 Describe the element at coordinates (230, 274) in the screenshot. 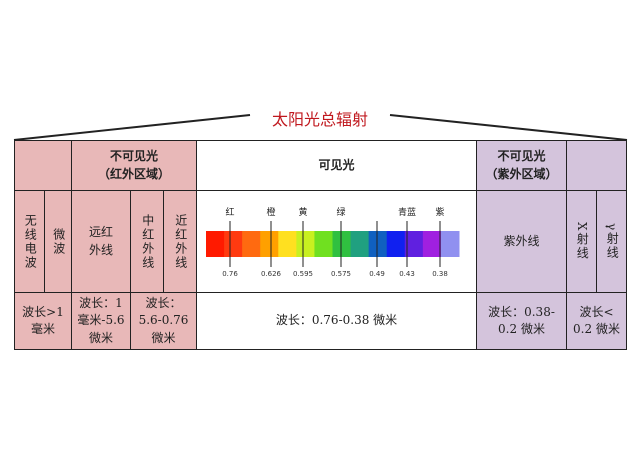

I see `spectrum-wavelength-label: 0.76` at that location.